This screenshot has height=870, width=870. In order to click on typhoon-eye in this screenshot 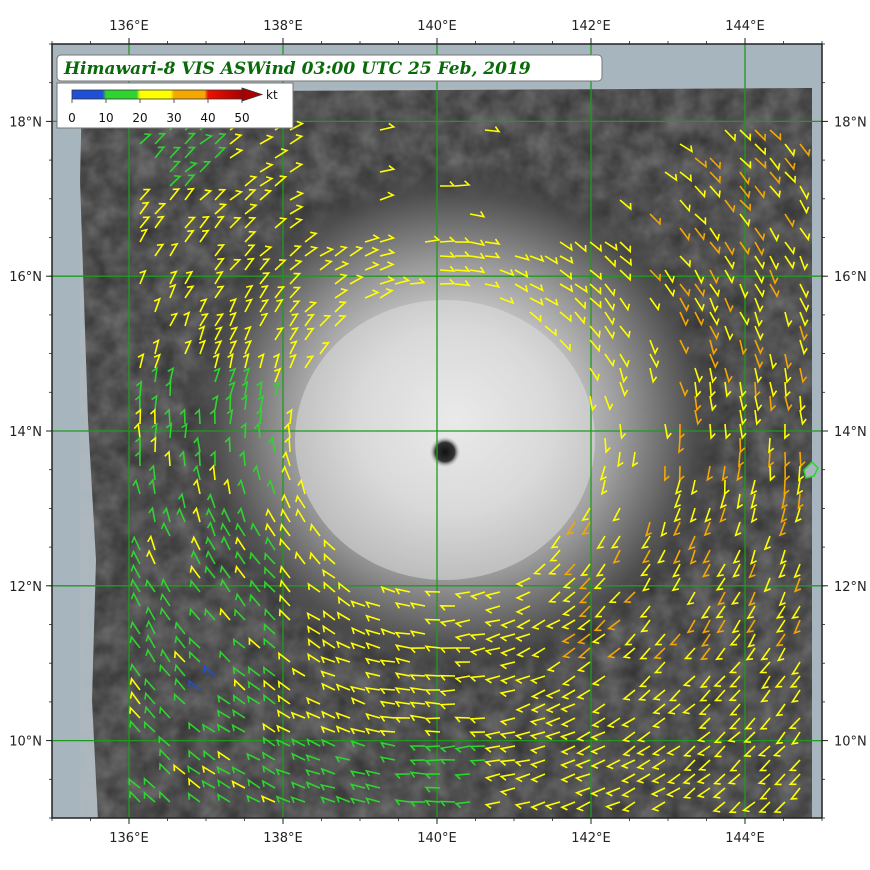, I will do `click(445, 452)`.